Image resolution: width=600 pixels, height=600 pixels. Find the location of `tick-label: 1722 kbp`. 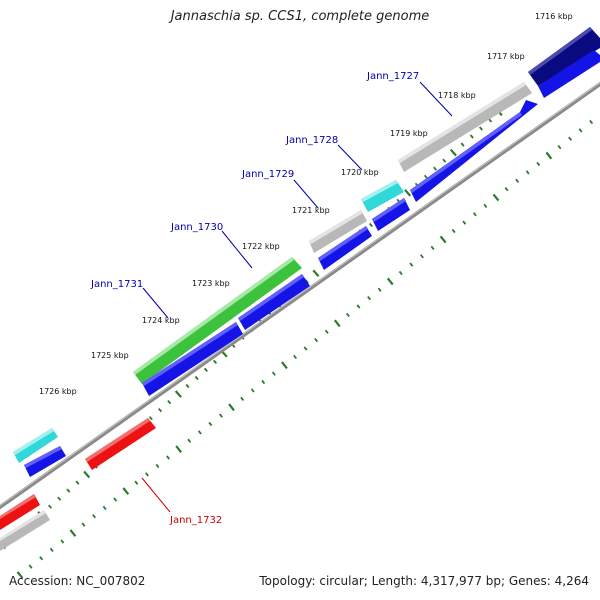

tick-label: 1722 kbp is located at coordinates (261, 246).